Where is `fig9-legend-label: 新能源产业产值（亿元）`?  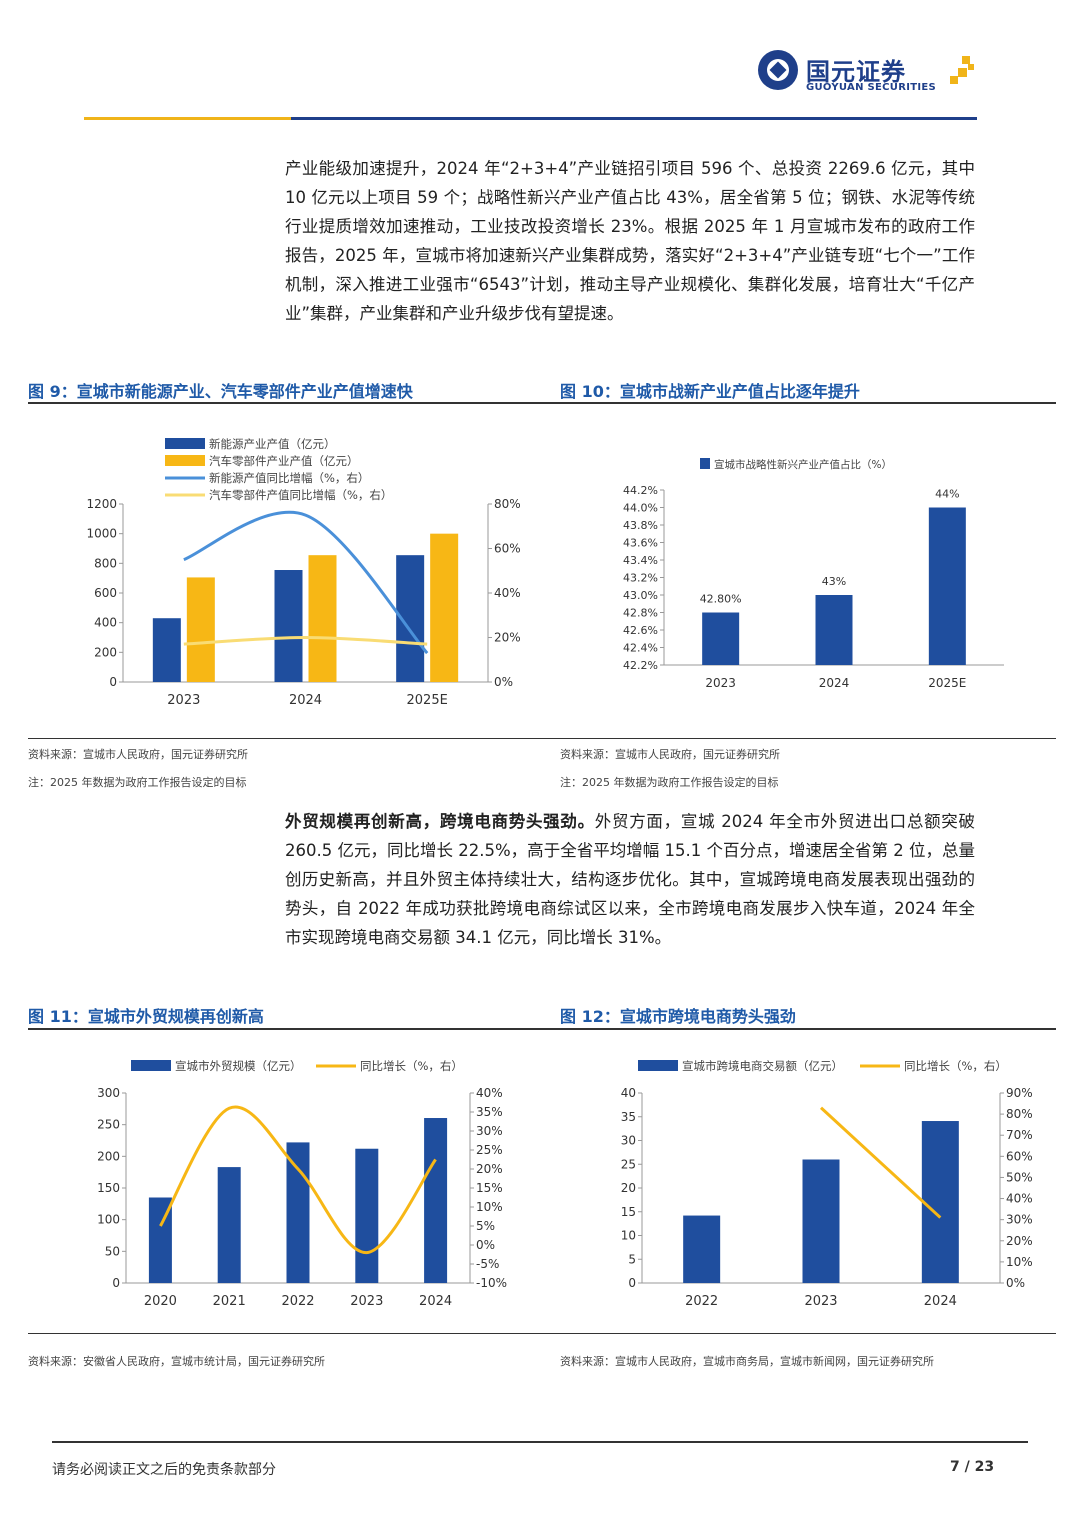
fig9-legend-label: 新能源产业产值（亿元） is located at coordinates (272, 444).